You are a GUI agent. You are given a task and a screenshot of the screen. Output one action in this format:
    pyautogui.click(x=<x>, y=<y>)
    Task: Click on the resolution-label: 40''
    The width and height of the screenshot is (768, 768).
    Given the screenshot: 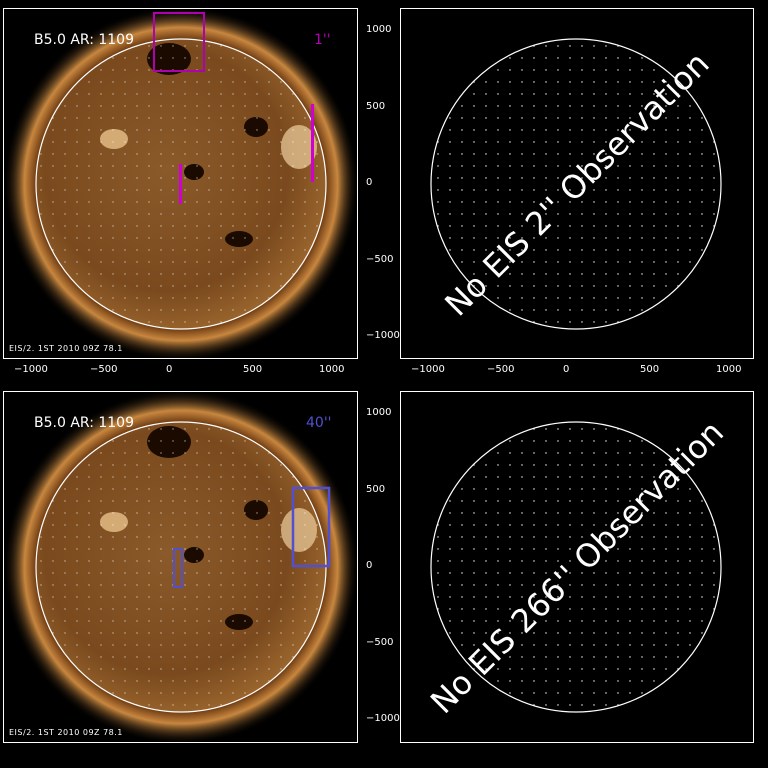 What is the action you would take?
    pyautogui.click(x=319, y=423)
    